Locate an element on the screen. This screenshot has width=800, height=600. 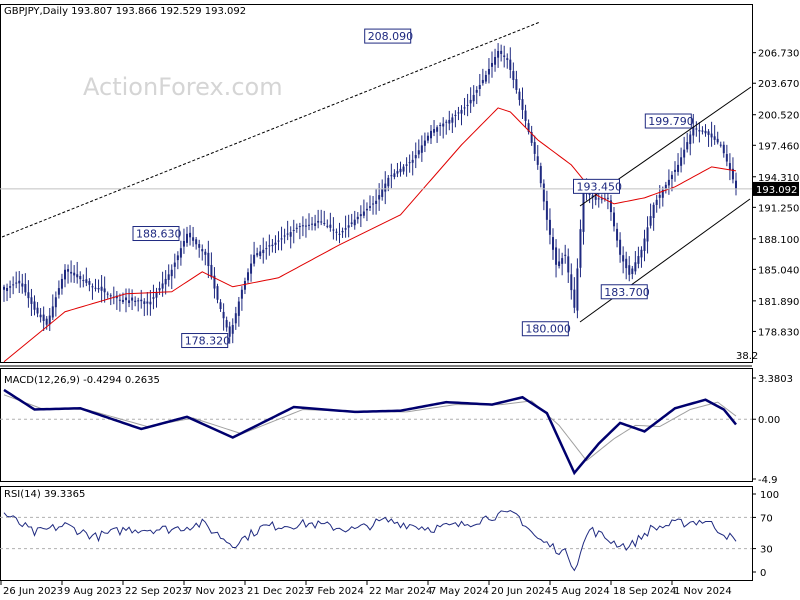
x-tick-label: 22 Mar 2024 is located at coordinates (400, 591).